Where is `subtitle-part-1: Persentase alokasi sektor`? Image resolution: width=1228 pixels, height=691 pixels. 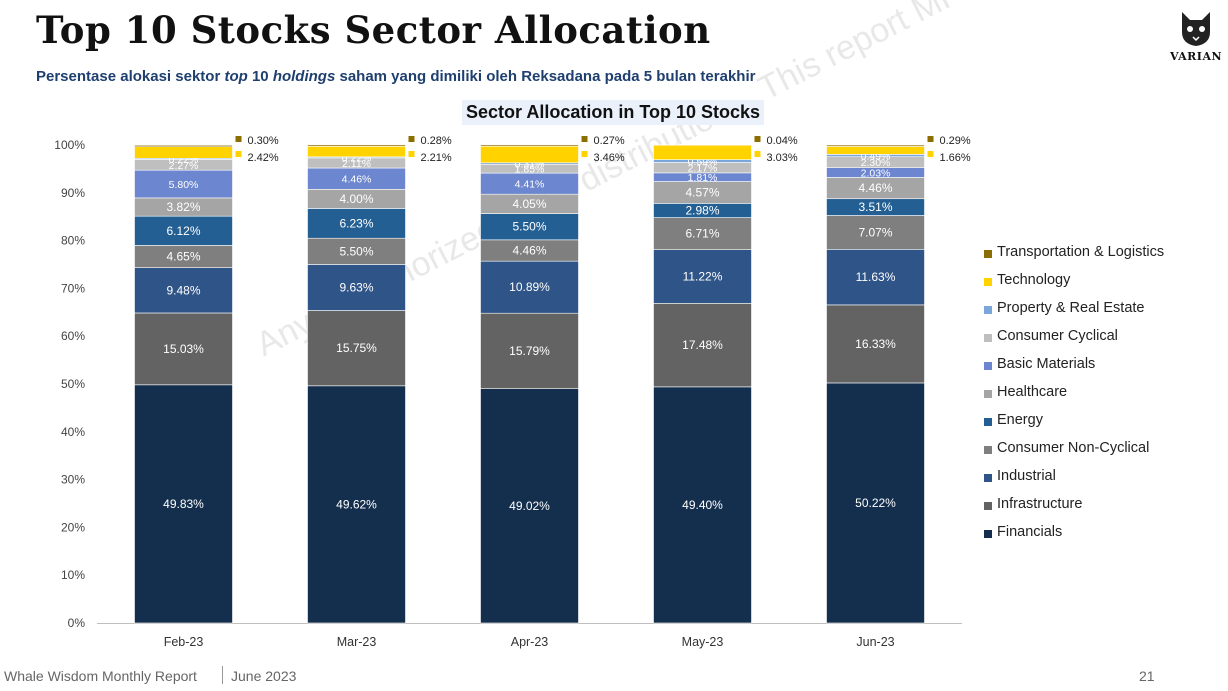 subtitle-part-1: Persentase alokasi sektor is located at coordinates (130, 76).